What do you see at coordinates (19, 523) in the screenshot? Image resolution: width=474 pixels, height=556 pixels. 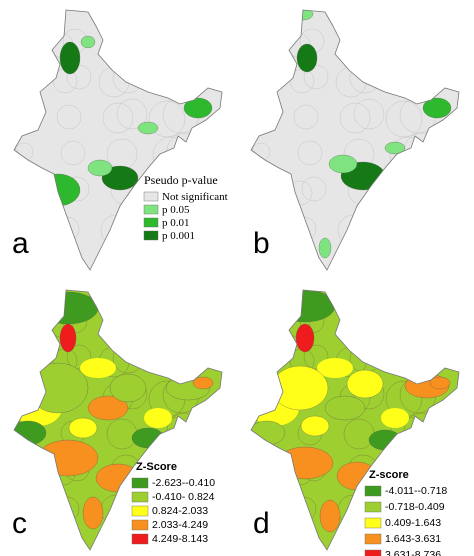 I see `panel-label: c` at bounding box center [19, 523].